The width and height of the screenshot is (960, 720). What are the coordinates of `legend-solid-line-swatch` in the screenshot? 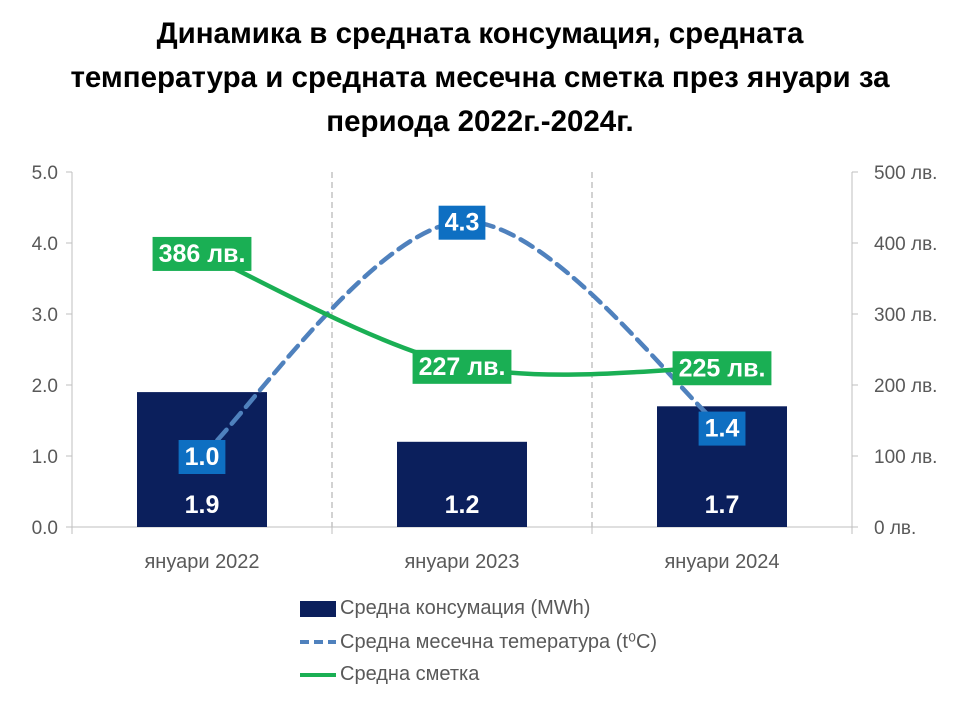 It's located at (318, 674).